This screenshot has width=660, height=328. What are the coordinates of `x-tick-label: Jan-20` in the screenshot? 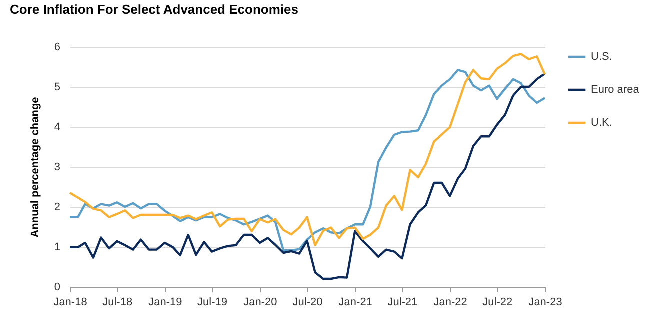 It's located at (261, 302).